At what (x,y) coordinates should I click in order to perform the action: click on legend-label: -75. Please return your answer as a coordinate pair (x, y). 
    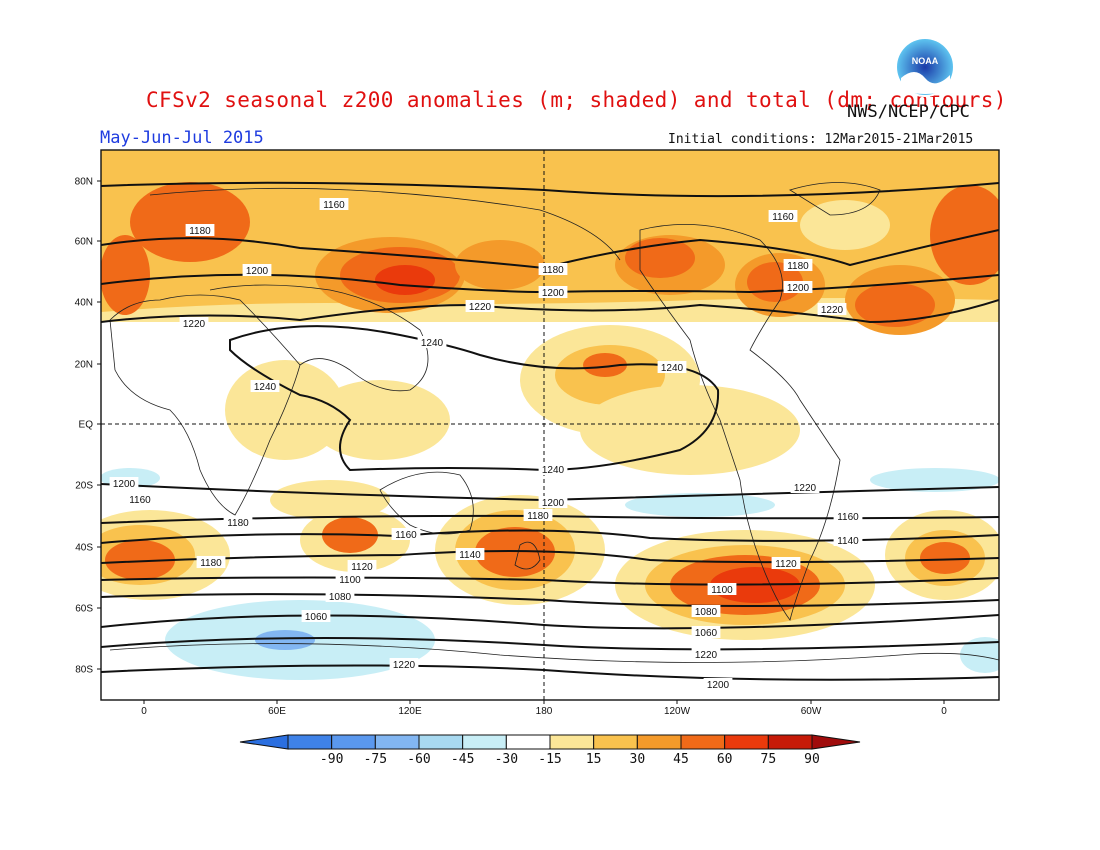
    Looking at the image, I should click on (375, 759).